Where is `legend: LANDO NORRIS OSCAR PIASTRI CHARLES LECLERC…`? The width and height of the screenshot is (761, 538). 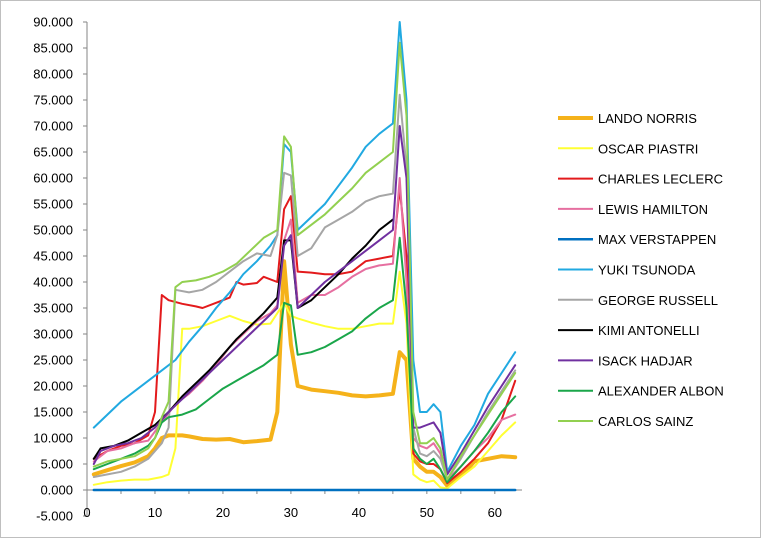
legend: LANDO NORRIS OSCAR PIASTRI CHARLES LECLERC… is located at coordinates (641, 270).